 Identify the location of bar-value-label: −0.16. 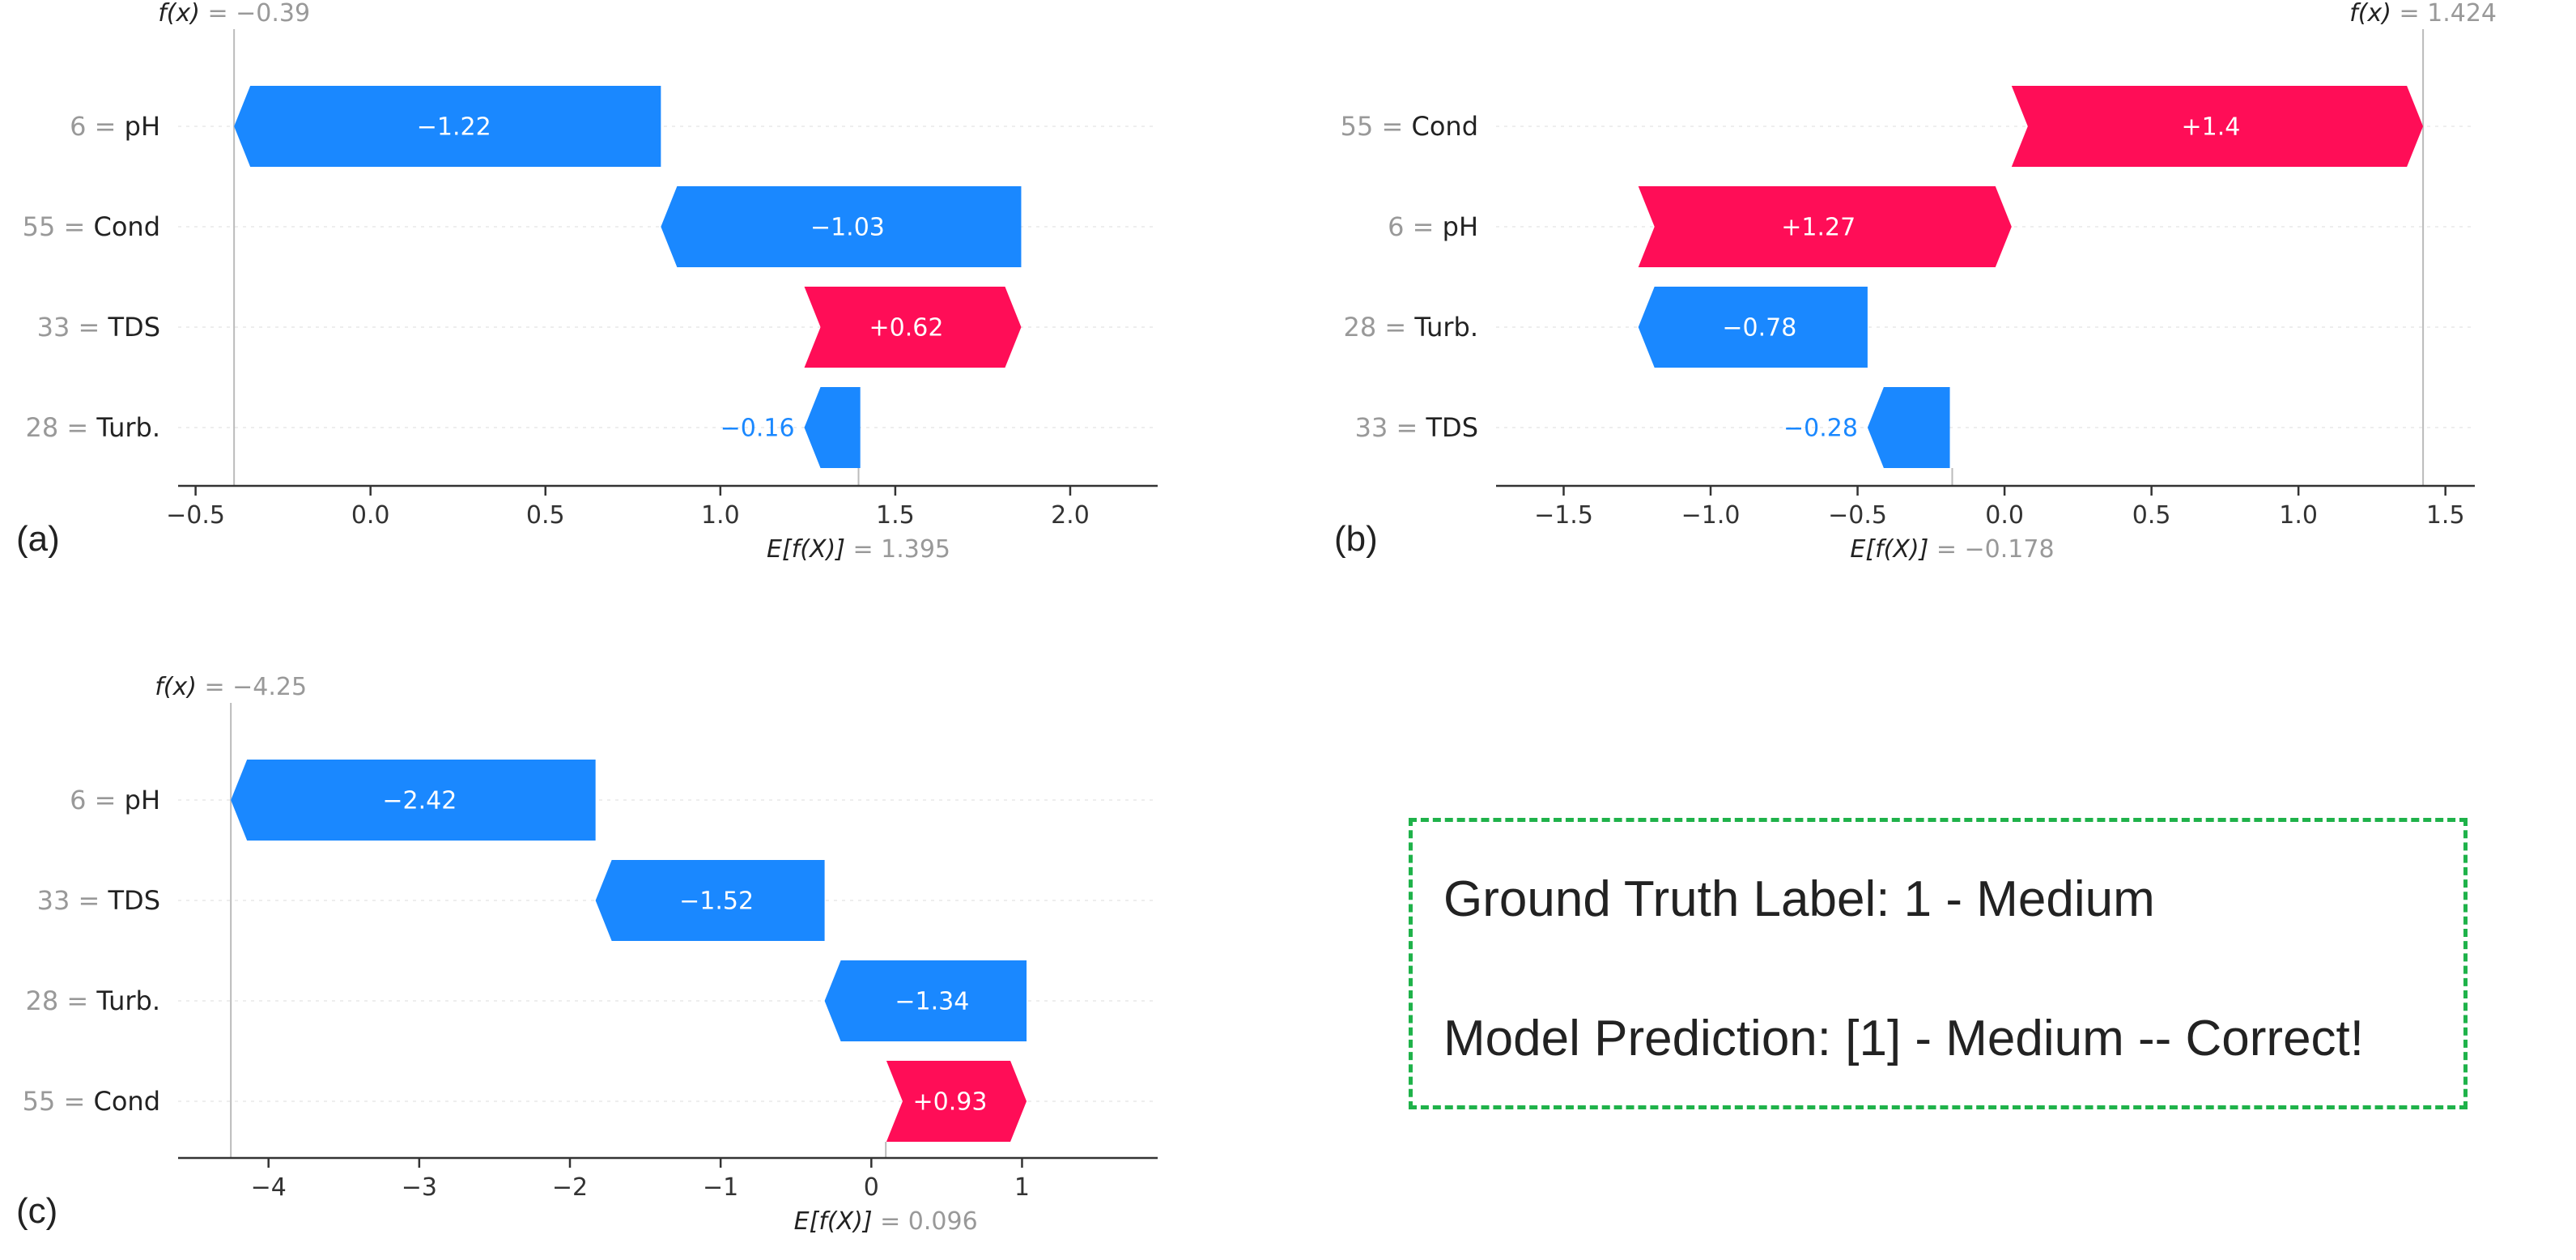
(758, 429).